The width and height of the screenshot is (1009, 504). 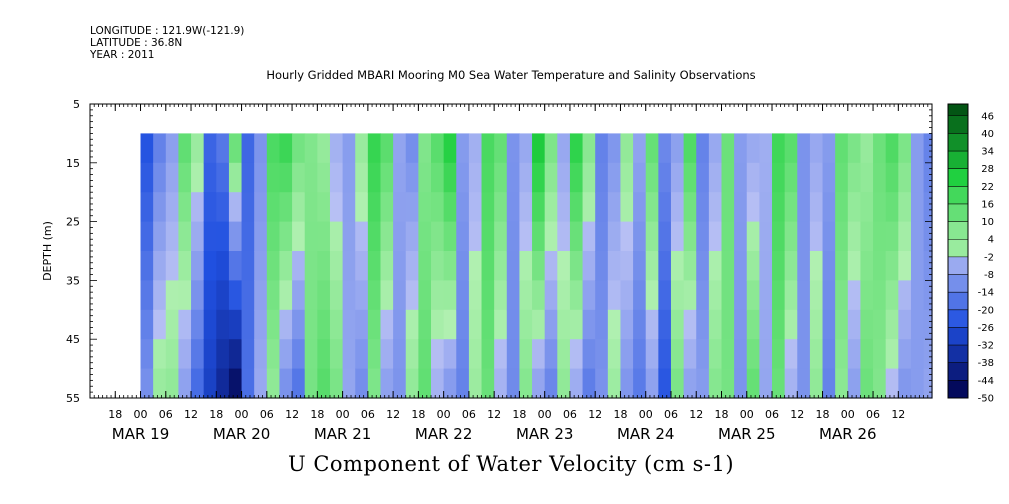 What do you see at coordinates (140, 434) in the screenshot?
I see `x-date-label: MAR 19` at bounding box center [140, 434].